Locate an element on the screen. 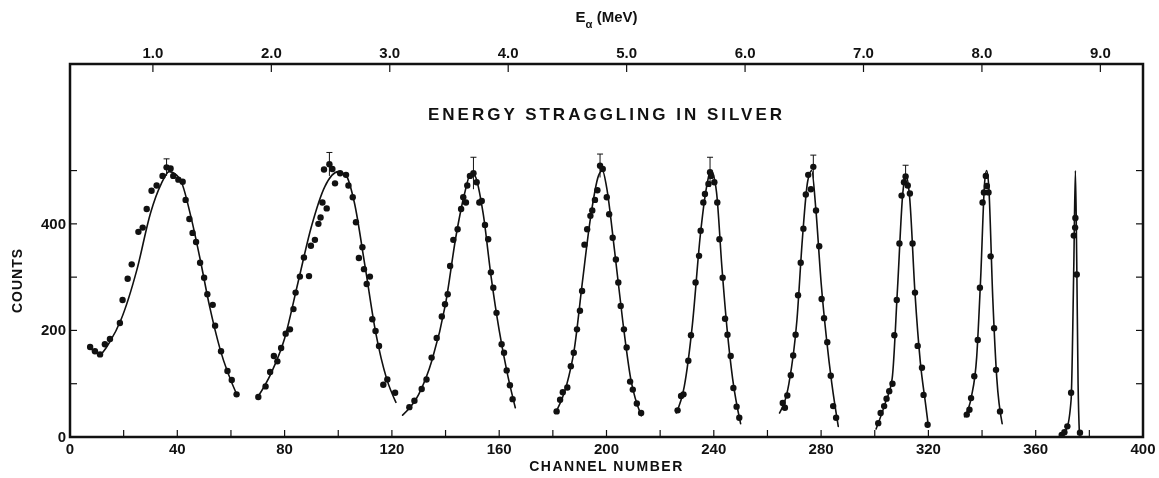 The image size is (1159, 478). x-tick-label: 200 is located at coordinates (606, 448).